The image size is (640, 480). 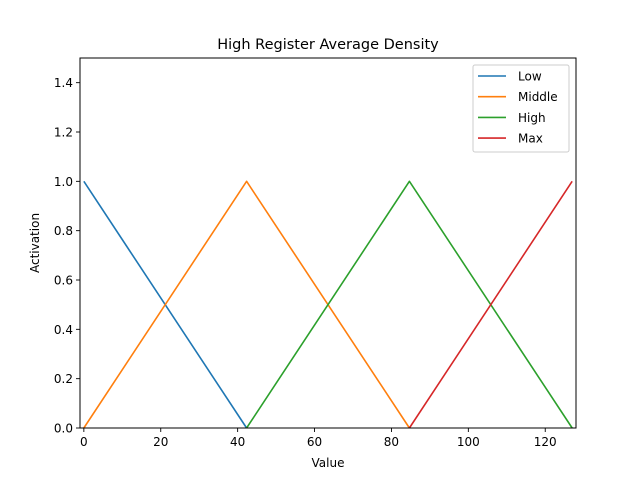 I want to click on y-tick-label: 0.6, so click(x=63, y=281).